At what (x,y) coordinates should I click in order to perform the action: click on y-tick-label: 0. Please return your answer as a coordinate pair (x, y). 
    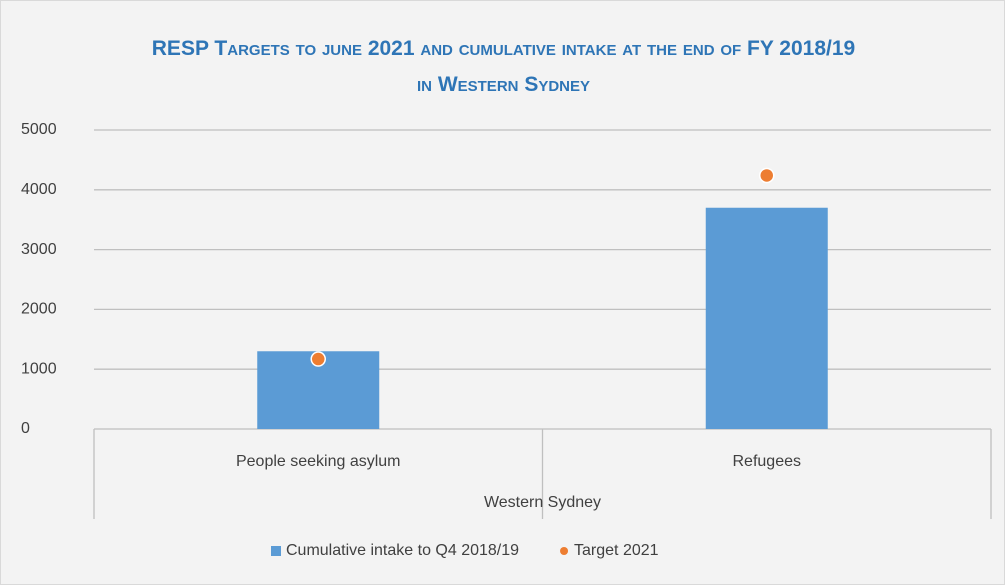
    Looking at the image, I should click on (25, 428).